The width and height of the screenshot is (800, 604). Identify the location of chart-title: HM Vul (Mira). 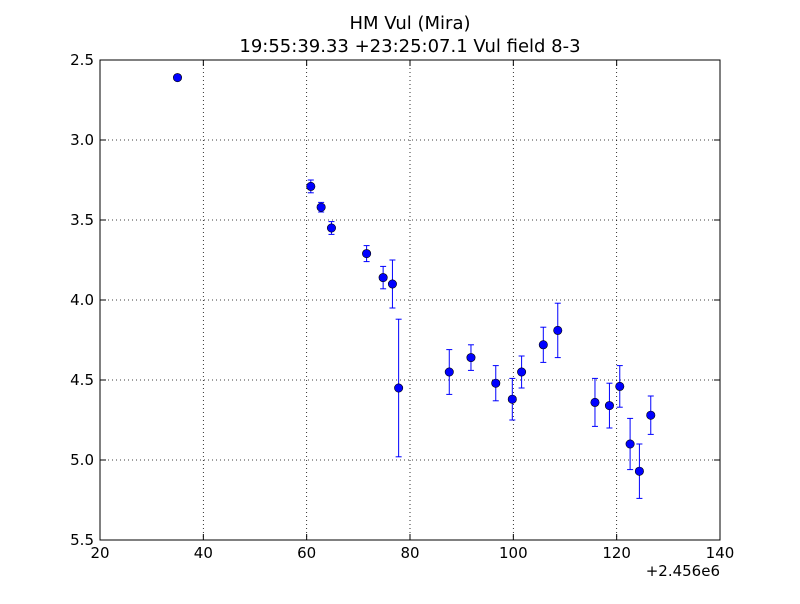
(409, 23).